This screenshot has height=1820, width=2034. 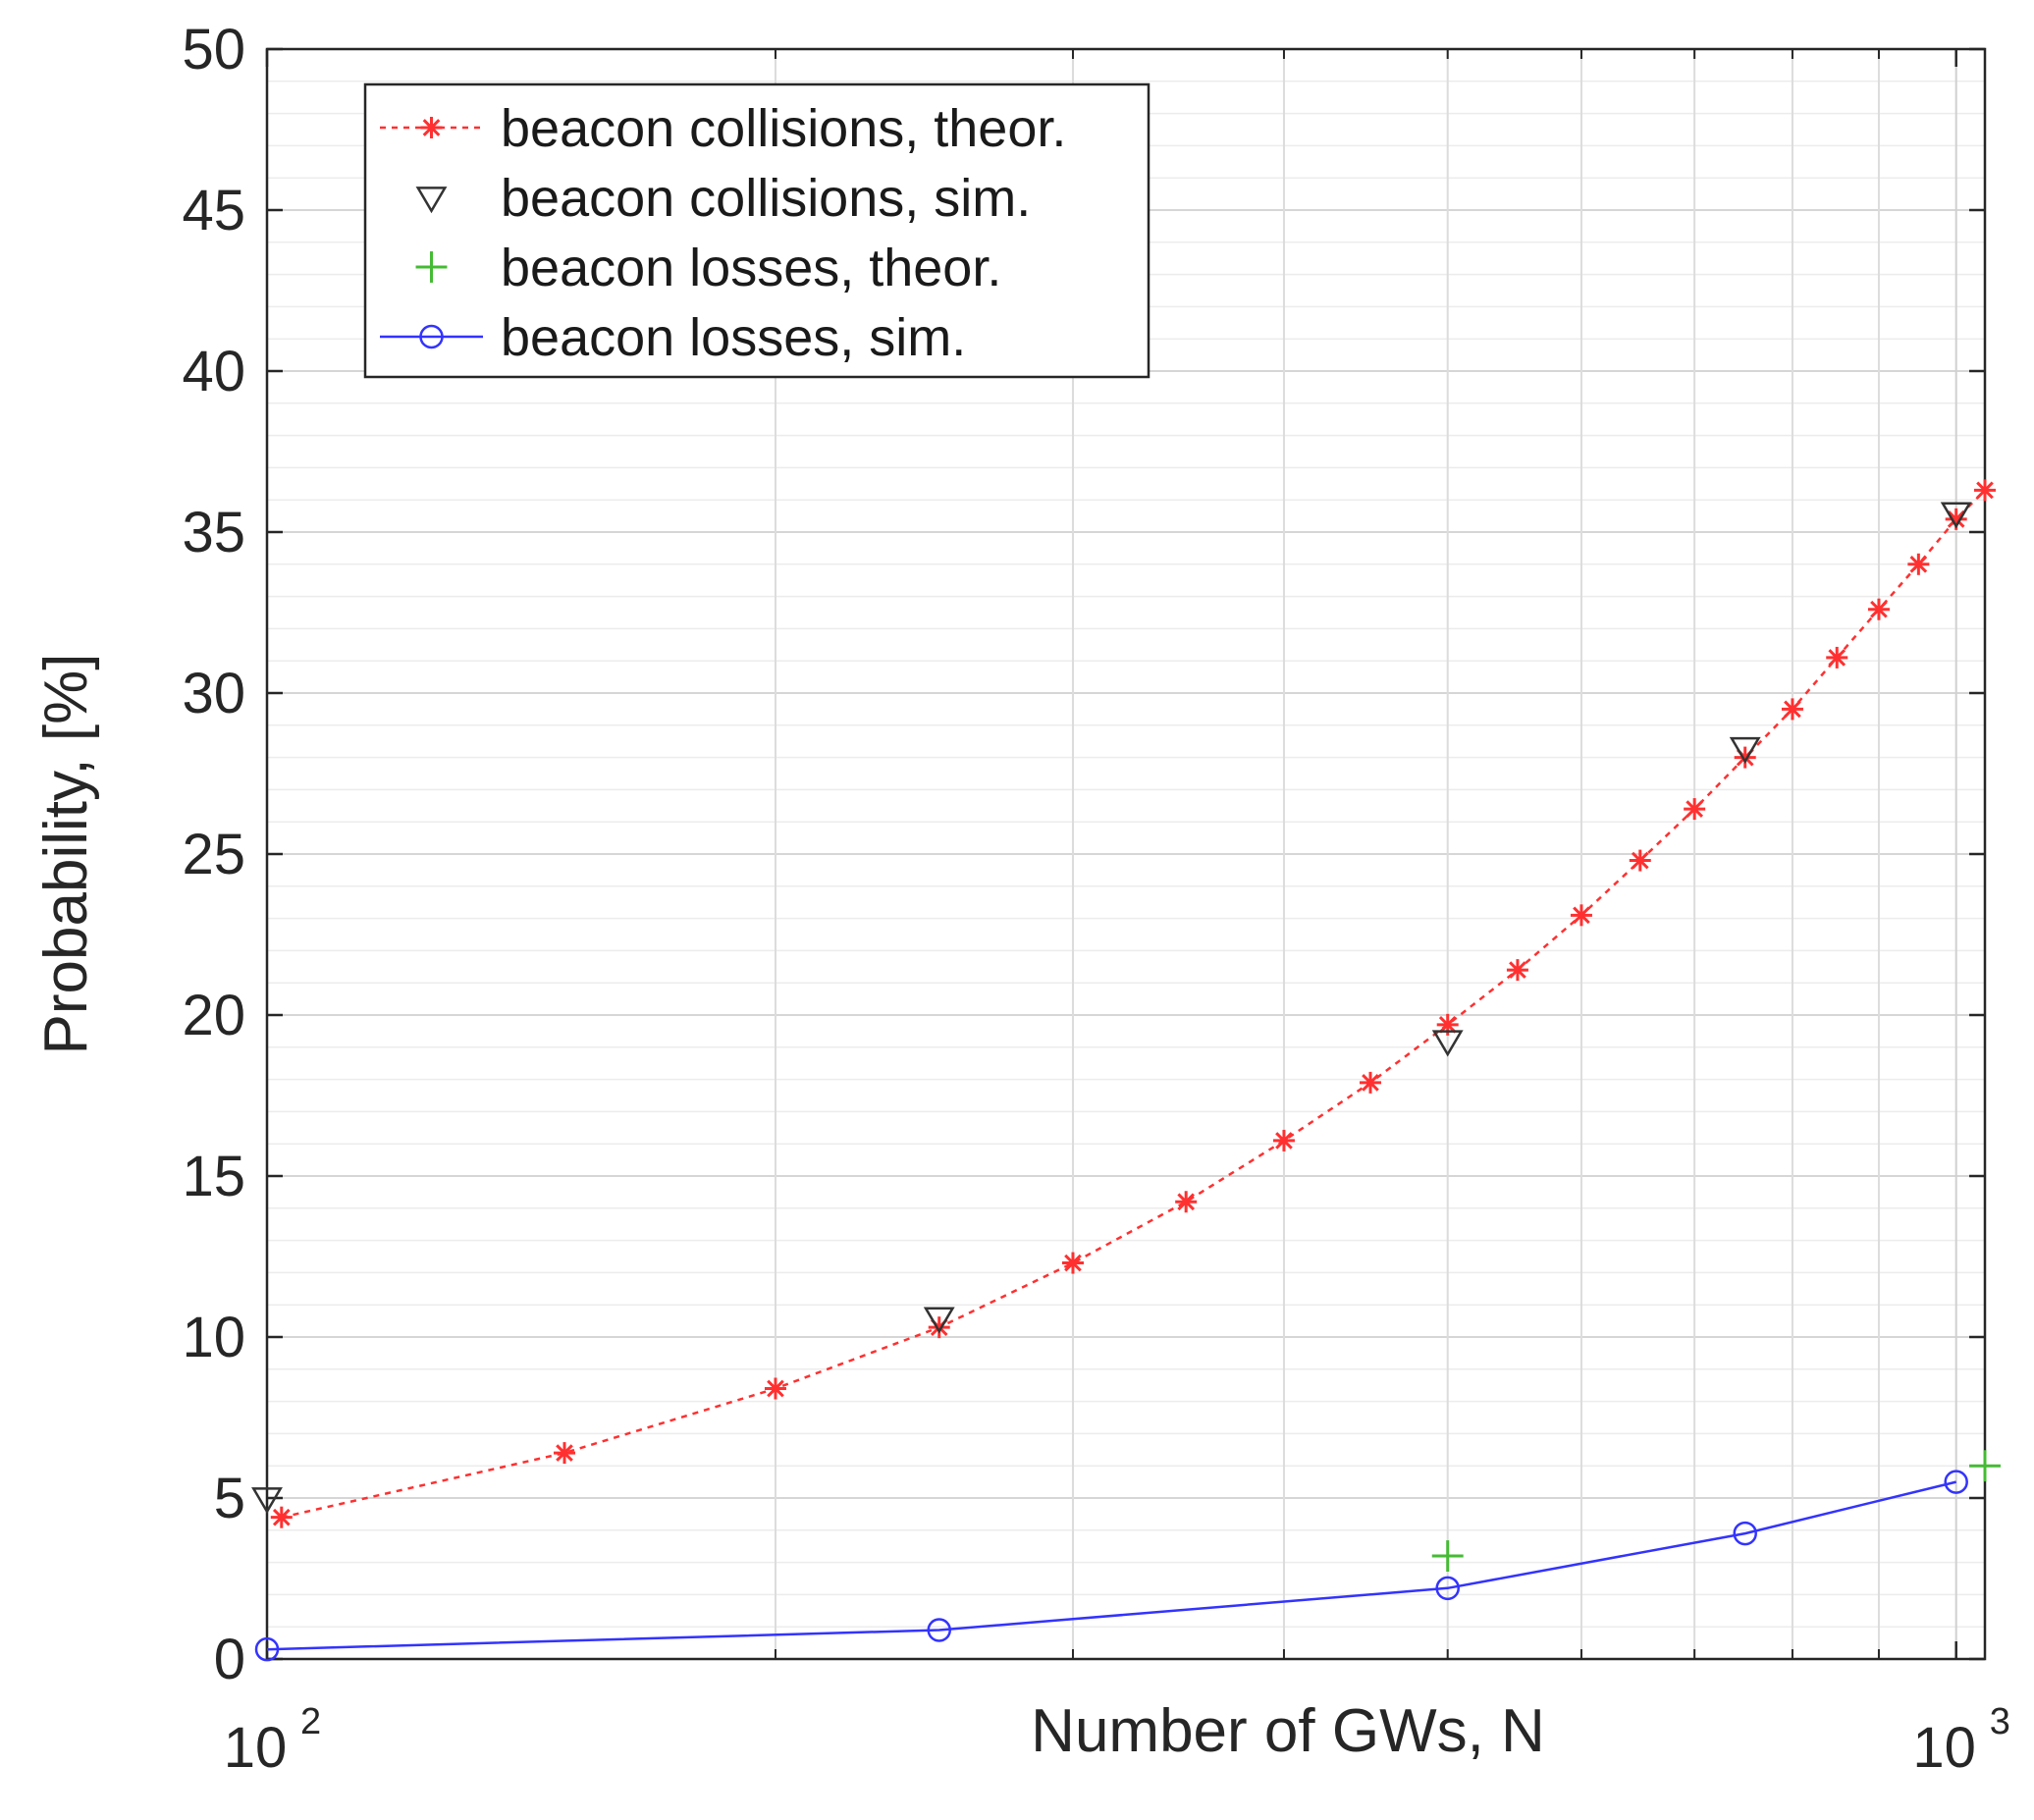 I want to click on y-tick-label: 0, so click(x=229, y=1659).